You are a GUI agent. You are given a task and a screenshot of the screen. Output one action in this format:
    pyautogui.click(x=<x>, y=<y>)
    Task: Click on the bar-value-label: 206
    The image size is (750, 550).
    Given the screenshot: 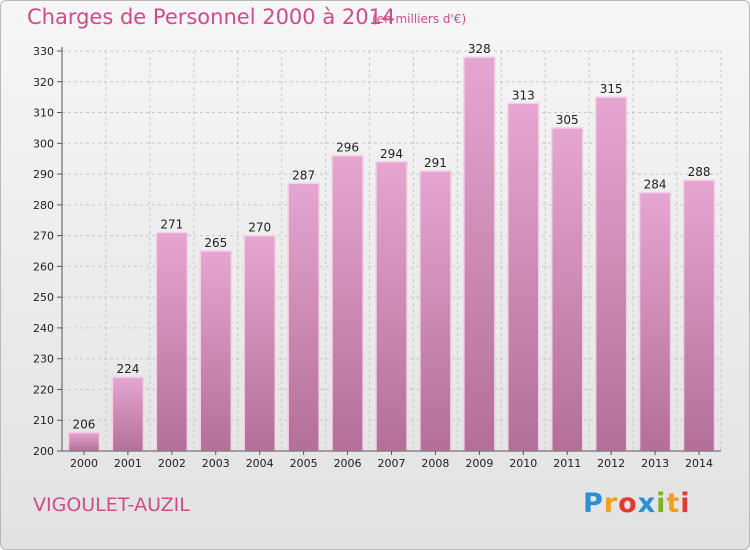 What is the action you would take?
    pyautogui.click(x=84, y=425)
    